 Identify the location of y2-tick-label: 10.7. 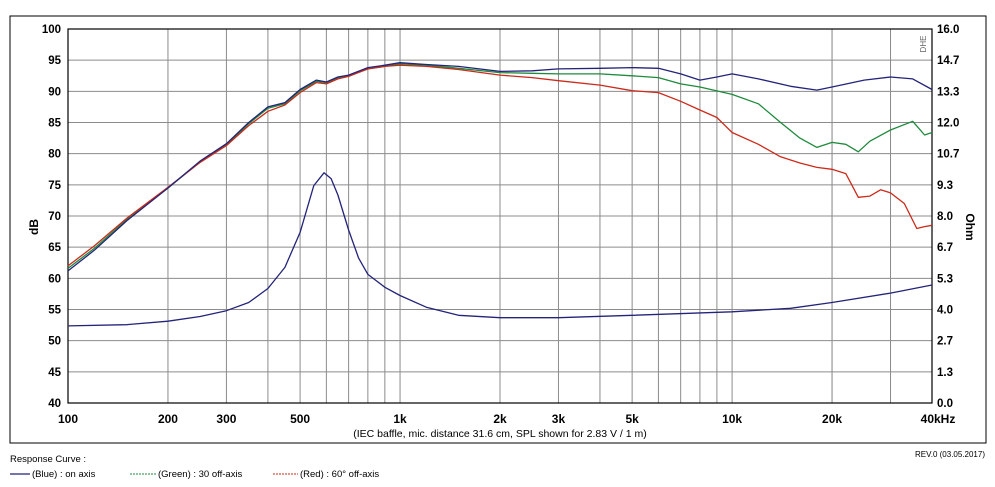
(948, 155).